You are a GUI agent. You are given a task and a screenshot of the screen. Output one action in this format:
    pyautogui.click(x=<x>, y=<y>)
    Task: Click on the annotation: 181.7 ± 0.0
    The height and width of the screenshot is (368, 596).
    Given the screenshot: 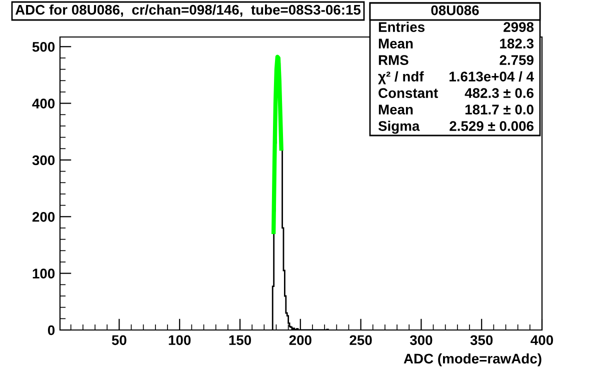 What is the action you would take?
    pyautogui.click(x=499, y=109)
    